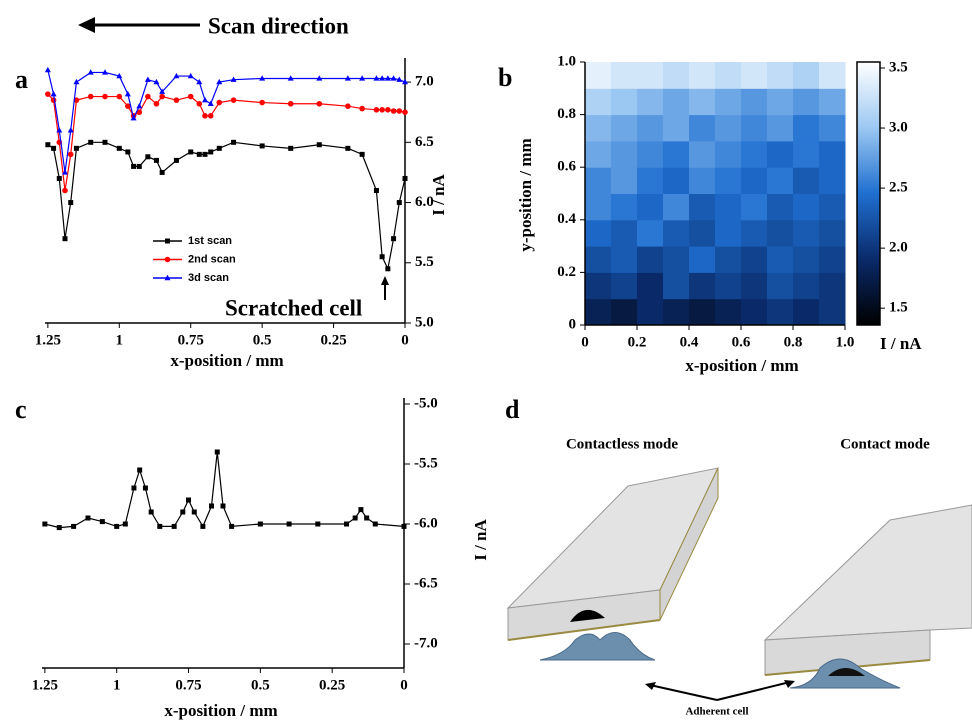 The width and height of the screenshot is (972, 720). What do you see at coordinates (424, 202) in the screenshot?
I see `y-tick-label: 6.0` at bounding box center [424, 202].